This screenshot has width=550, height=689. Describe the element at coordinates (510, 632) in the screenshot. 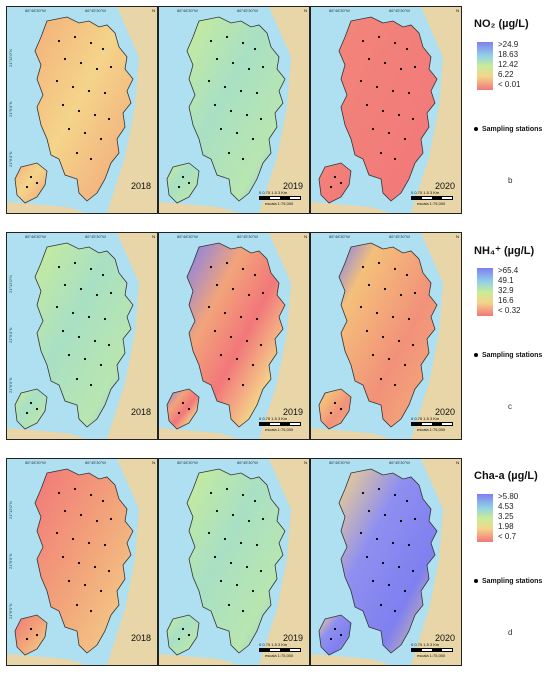

I see `panel-letter: d` at that location.